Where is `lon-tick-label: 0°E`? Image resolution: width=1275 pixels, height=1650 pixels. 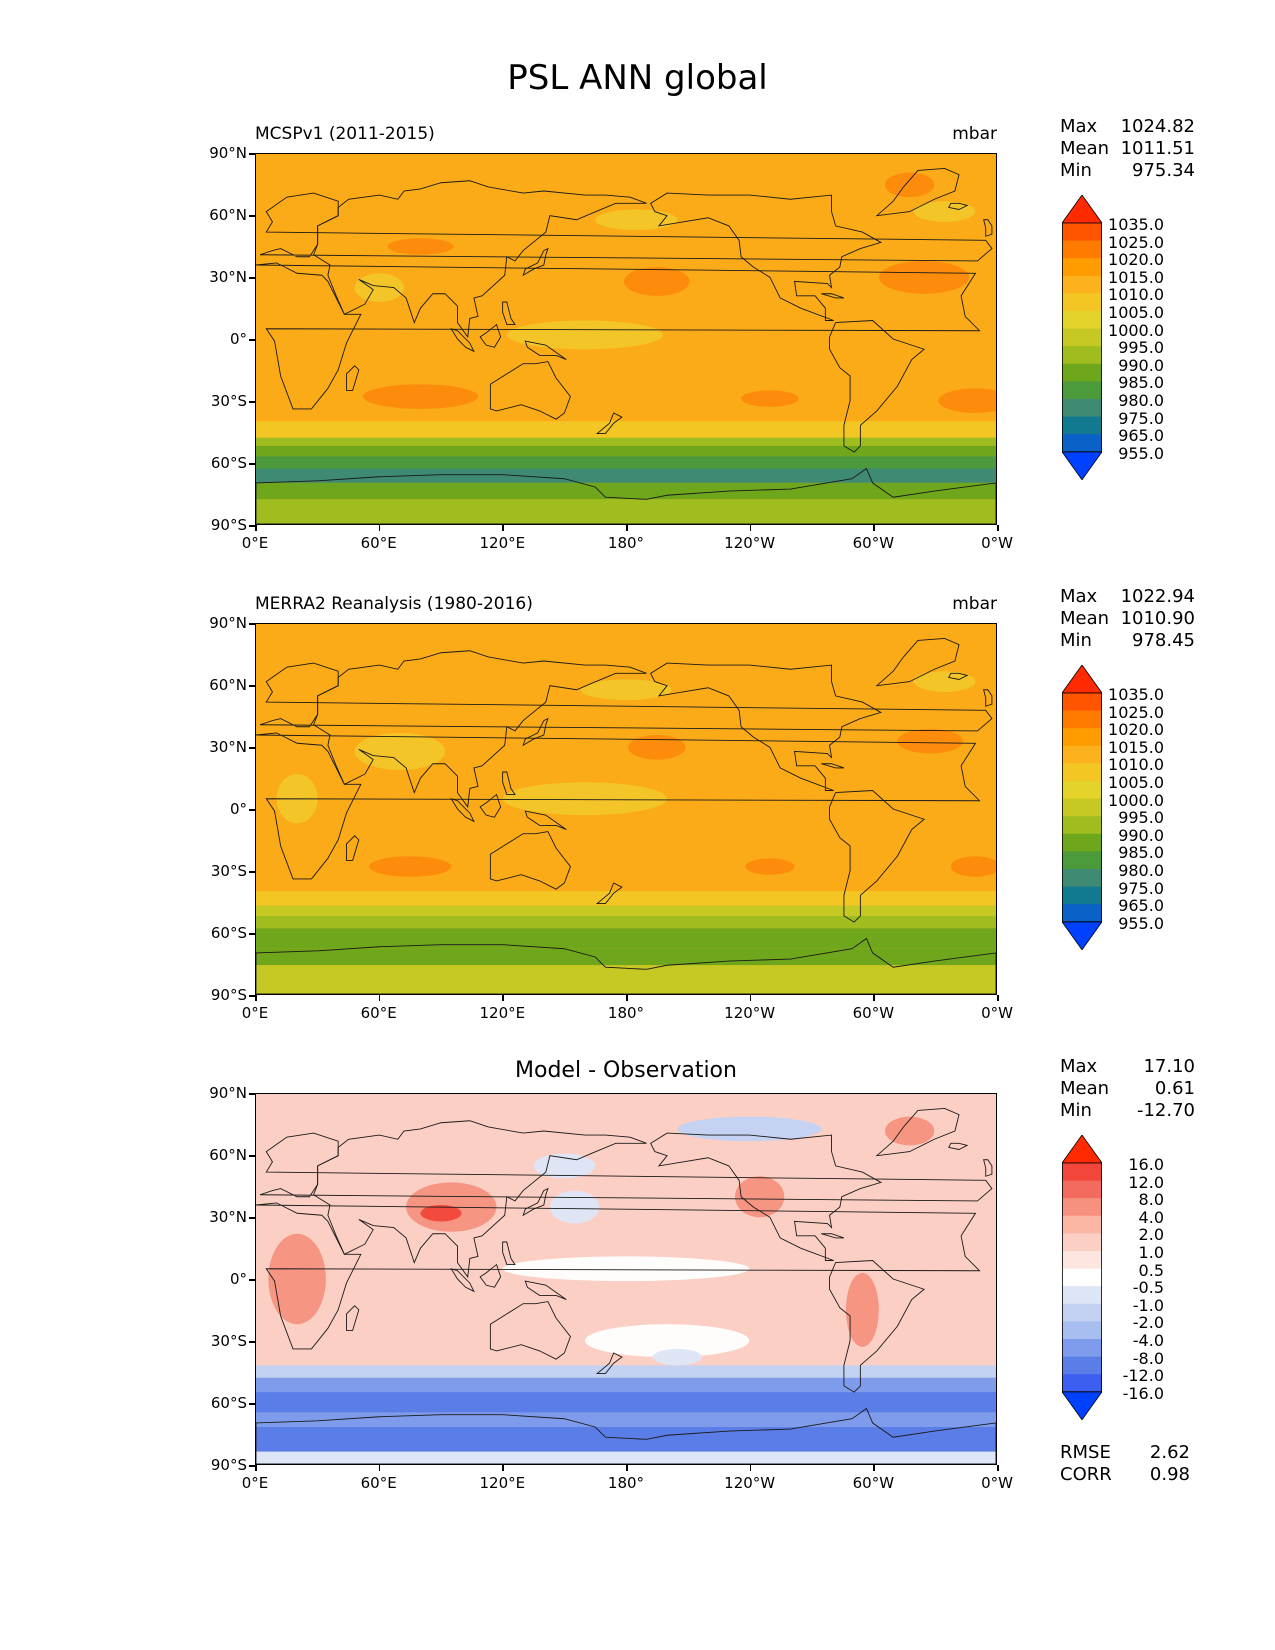
lon-tick-label: 0°E is located at coordinates (255, 1483).